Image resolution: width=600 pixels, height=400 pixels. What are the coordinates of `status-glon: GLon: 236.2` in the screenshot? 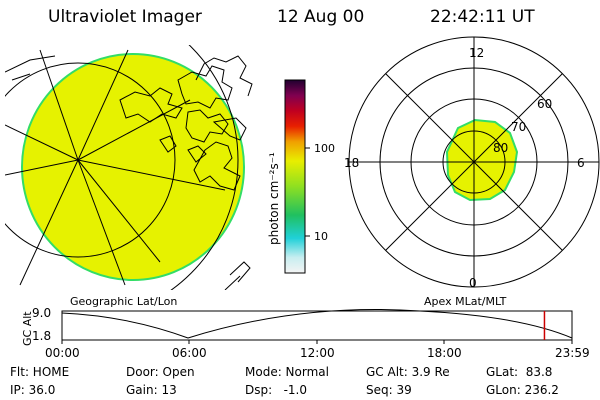 It's located at (522, 390).